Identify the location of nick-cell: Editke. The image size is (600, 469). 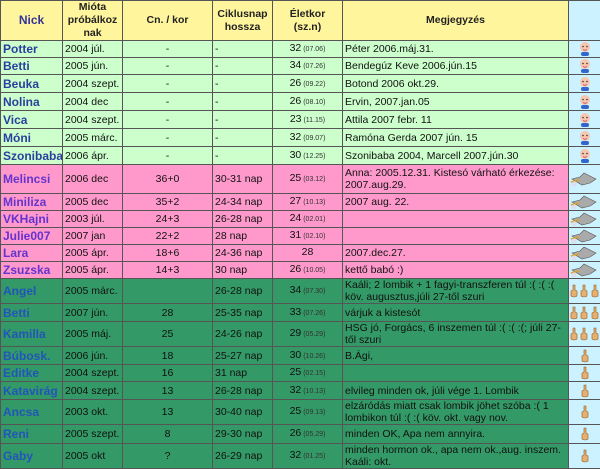
(32, 373).